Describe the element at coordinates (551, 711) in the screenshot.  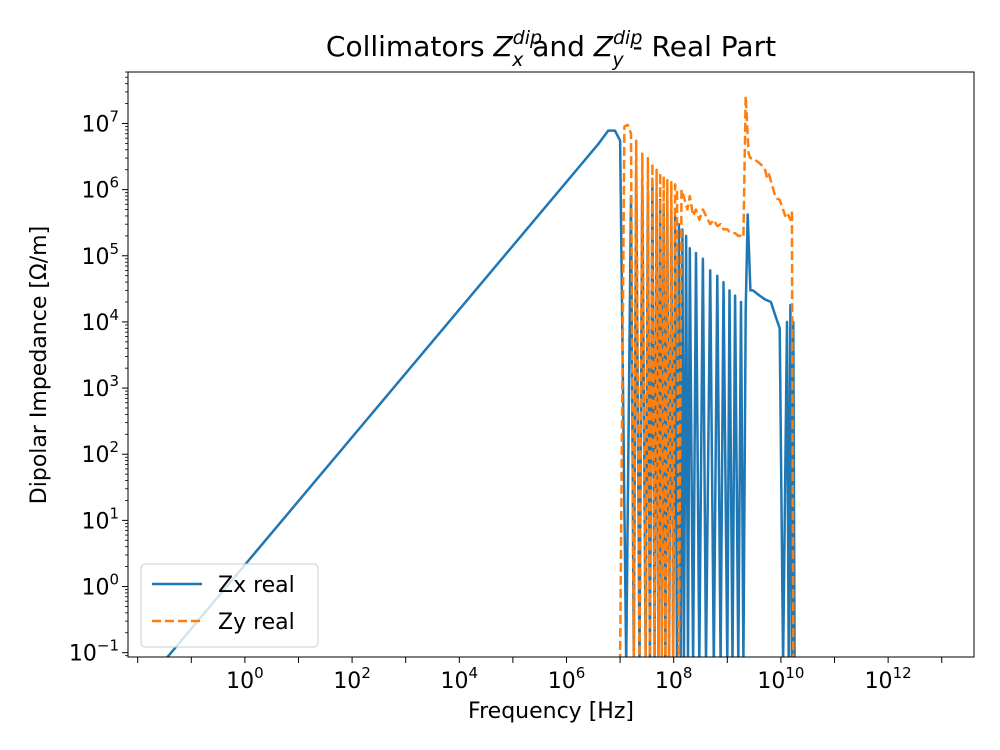
I see `x-axis-label: Frequency [Hz]` at that location.